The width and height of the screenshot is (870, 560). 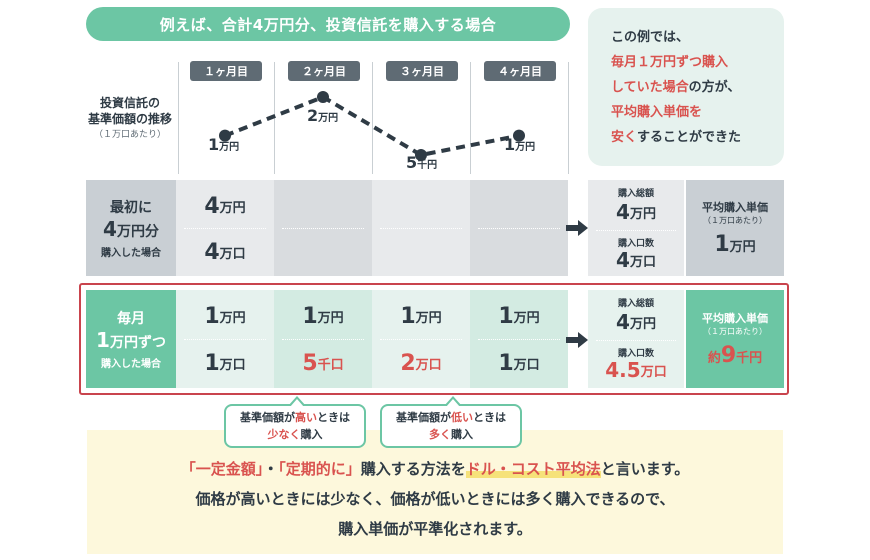 What do you see at coordinates (131, 364) in the screenshot?
I see `monthly-head-line3: 購入した場合` at bounding box center [131, 364].